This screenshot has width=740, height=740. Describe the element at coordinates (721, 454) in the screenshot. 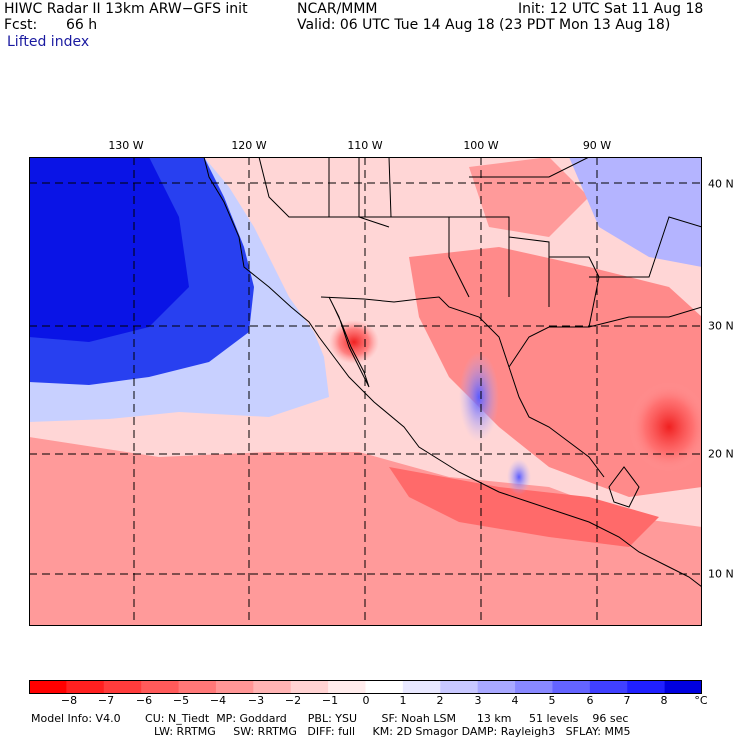

I see `lat-label-20n: 20 N` at that location.